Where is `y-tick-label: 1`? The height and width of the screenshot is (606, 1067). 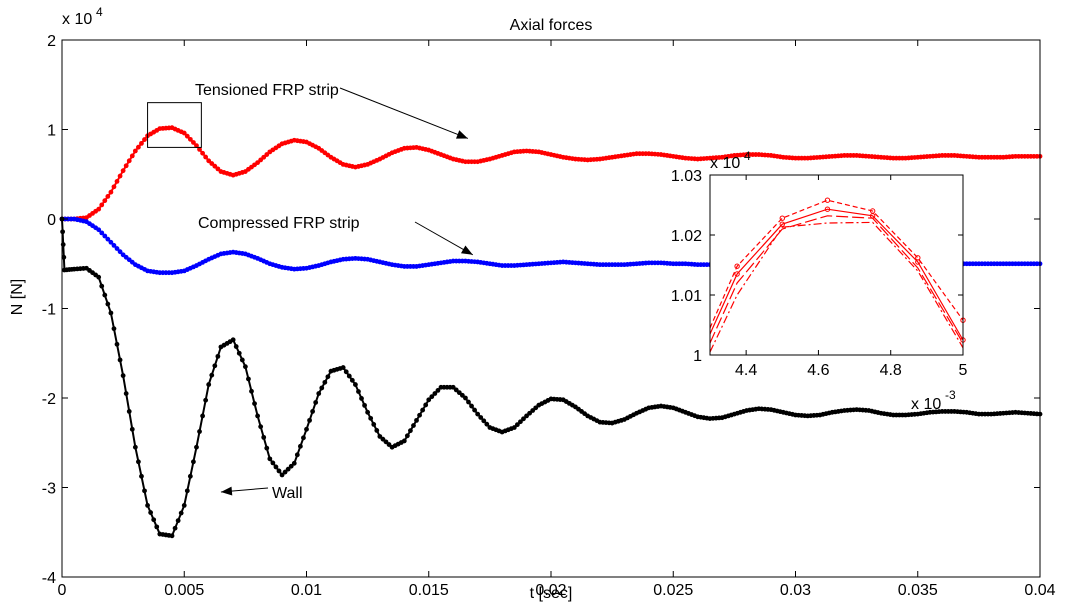
y-tick-label: 1 is located at coordinates (51, 131).